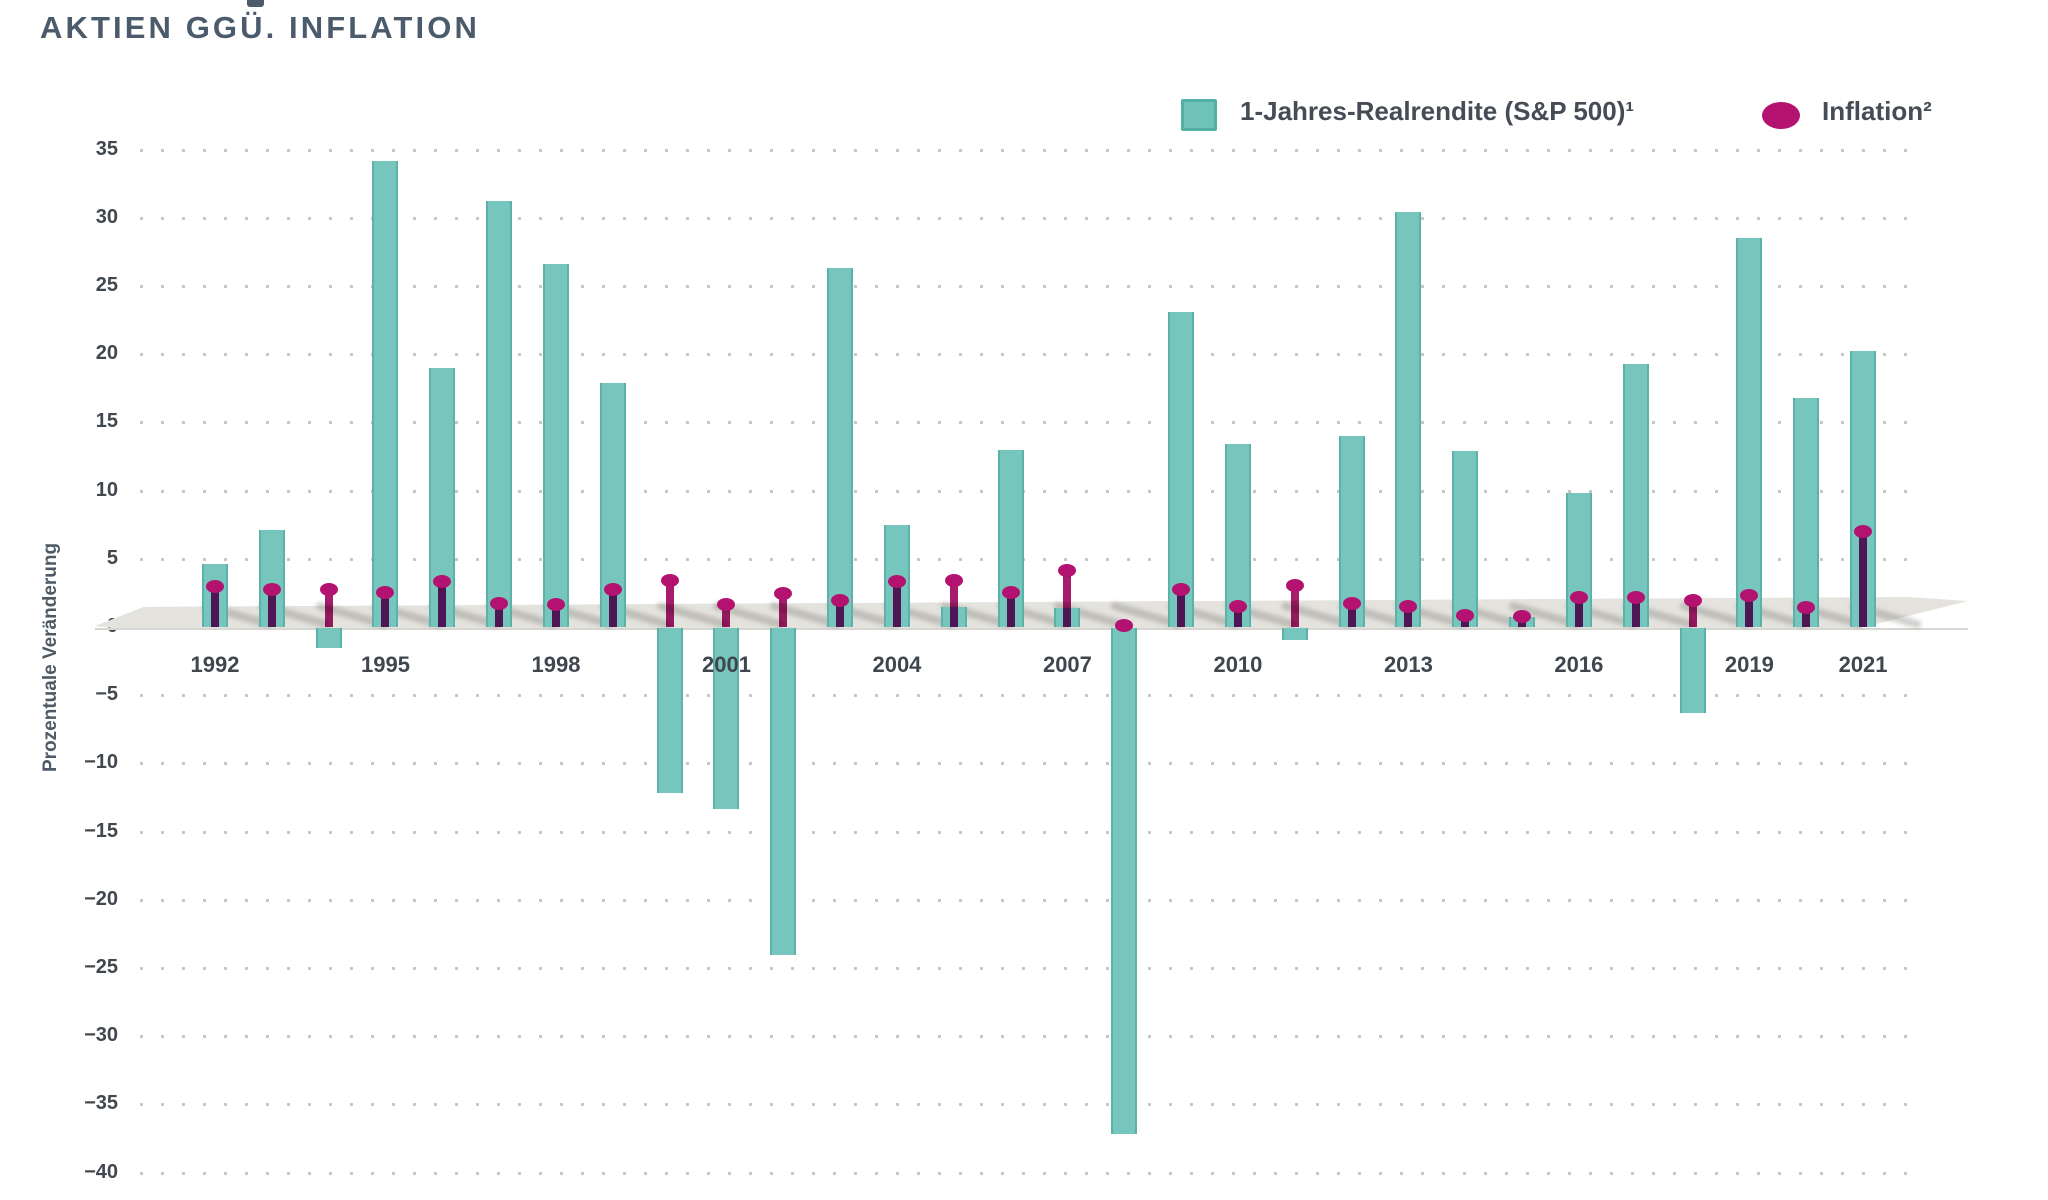 The width and height of the screenshot is (2048, 1200). What do you see at coordinates (1067, 664) in the screenshot?
I see `x-tick-label: 2007` at bounding box center [1067, 664].